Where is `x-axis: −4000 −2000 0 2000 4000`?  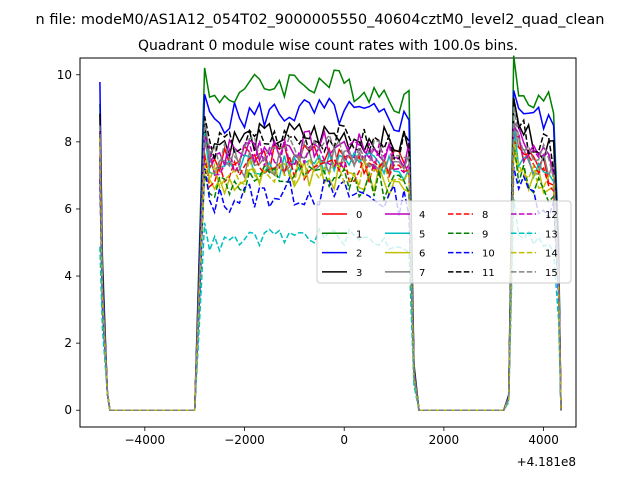
x-axis: −4000 −2000 0 2000 4000 is located at coordinates (342, 437).